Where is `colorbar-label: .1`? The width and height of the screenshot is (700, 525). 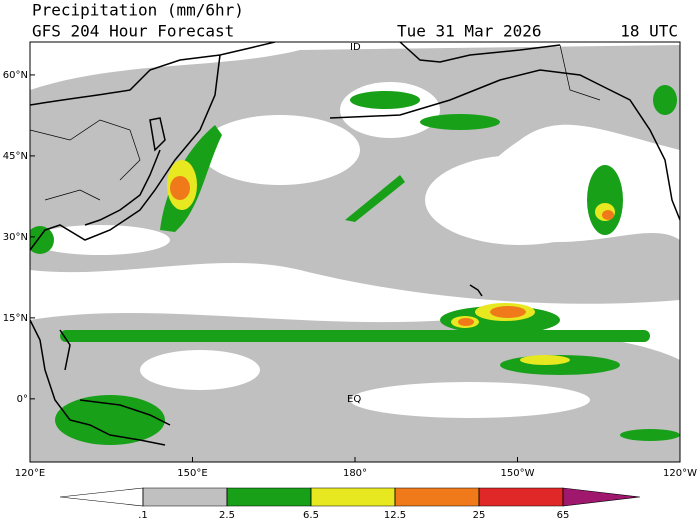
colorbar-label: .1 is located at coordinates (143, 515).